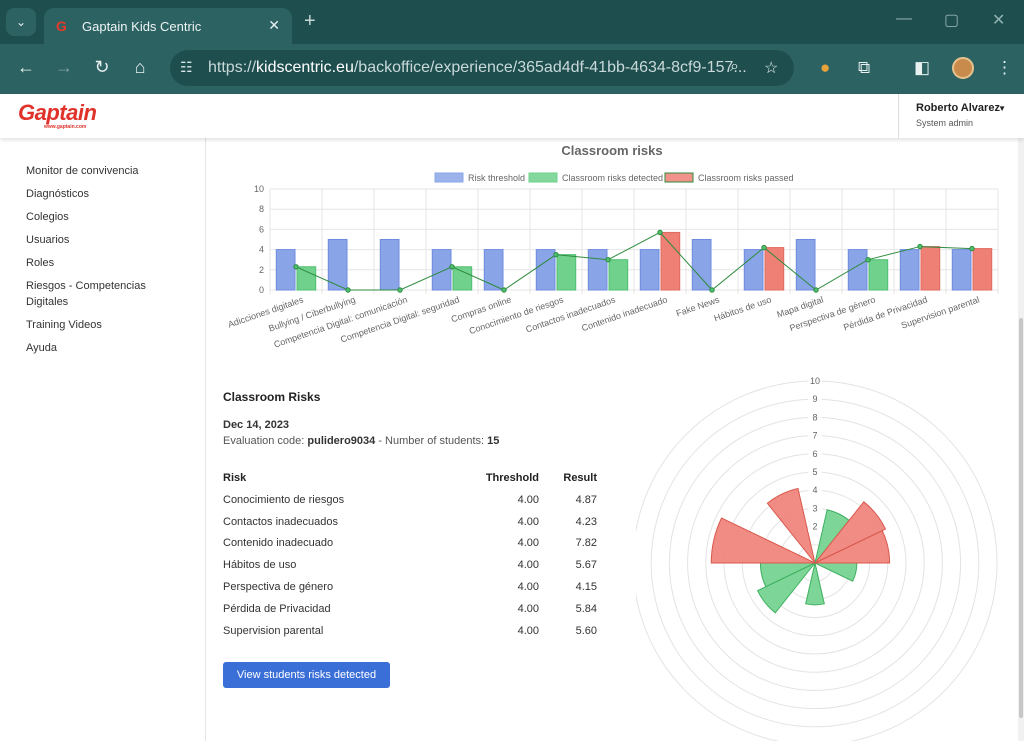  What do you see at coordinates (512, 22) in the screenshot?
I see `browser-titlebar: ⌄ G Gaptain Kids Centric ✕ + — ▢ ✕` at bounding box center [512, 22].